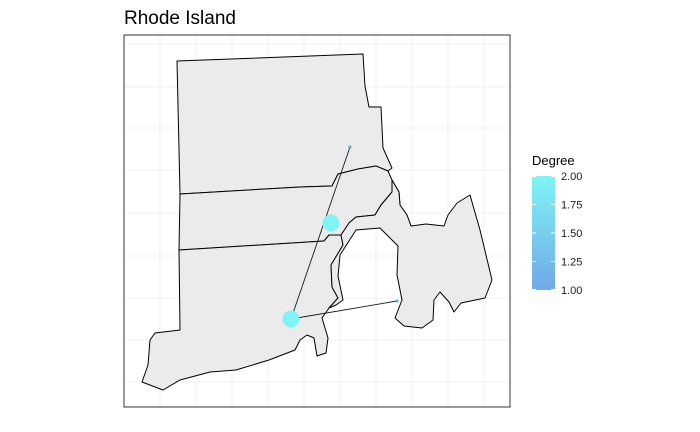 The image size is (700, 432). I want to click on node-n1, so click(350, 147).